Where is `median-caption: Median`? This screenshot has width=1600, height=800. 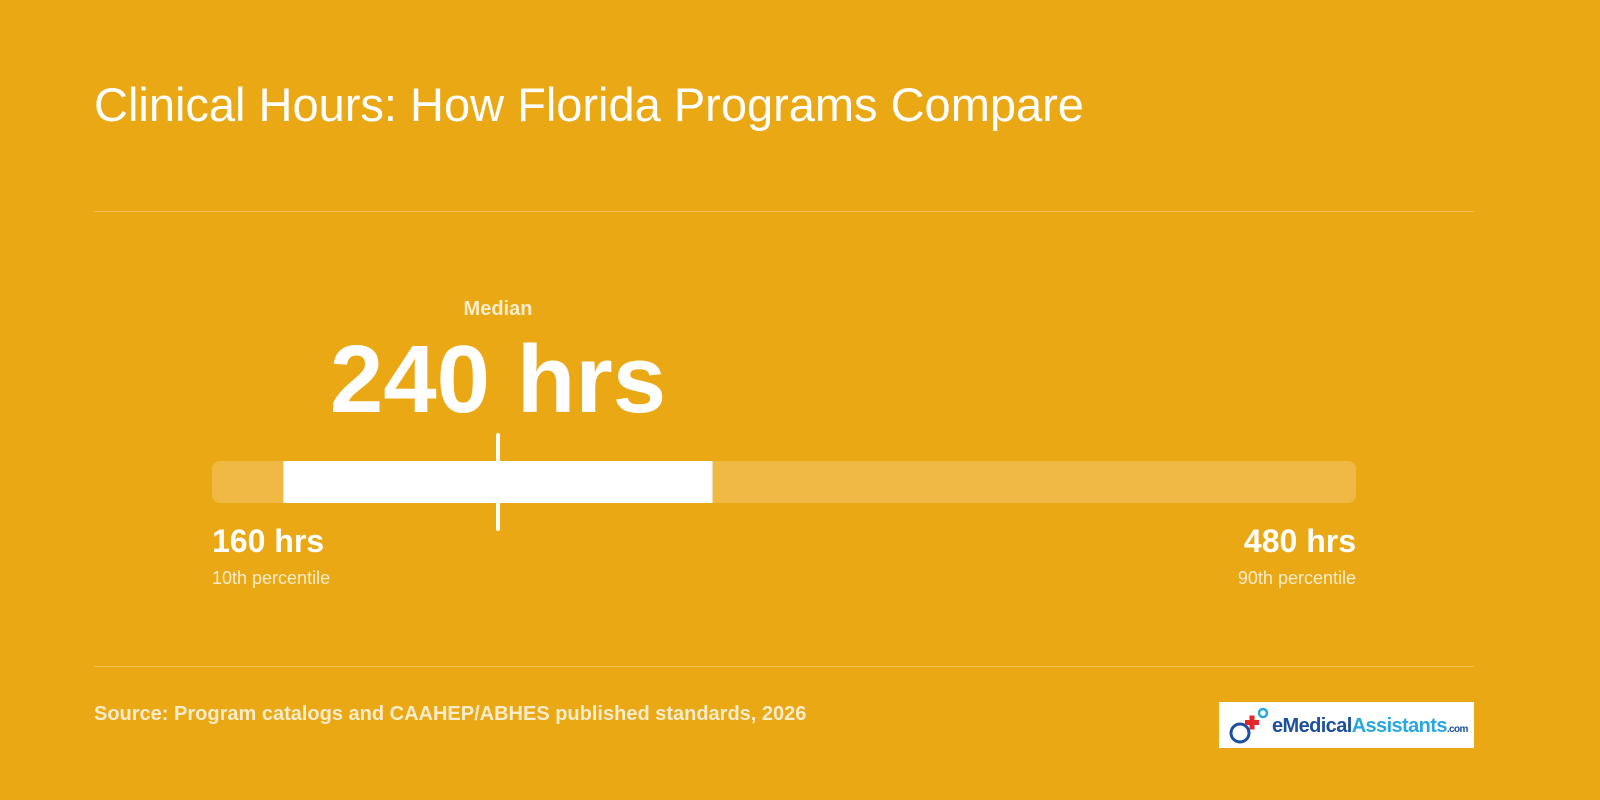 median-caption: Median is located at coordinates (498, 309).